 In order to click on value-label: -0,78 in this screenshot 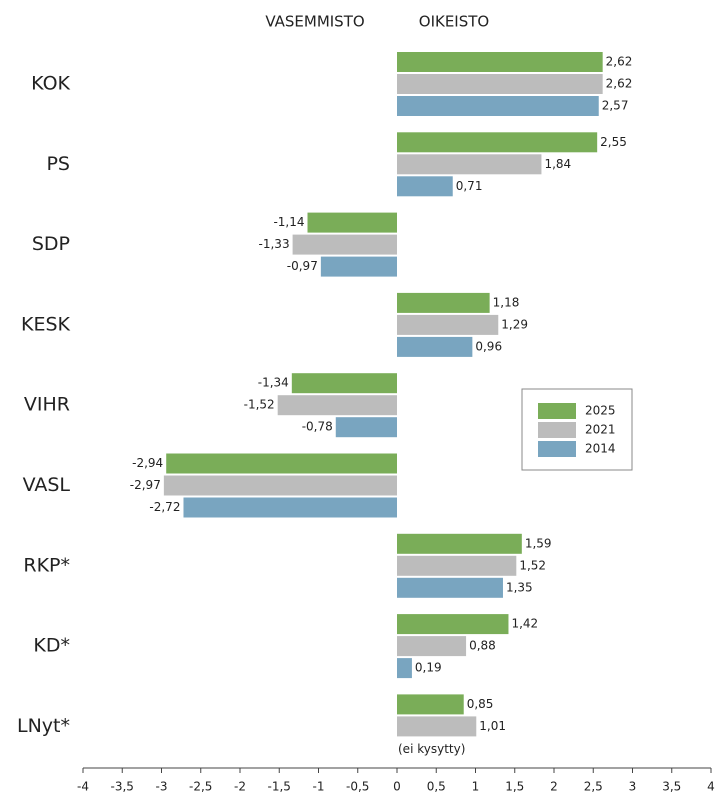, I will do `click(317, 427)`.